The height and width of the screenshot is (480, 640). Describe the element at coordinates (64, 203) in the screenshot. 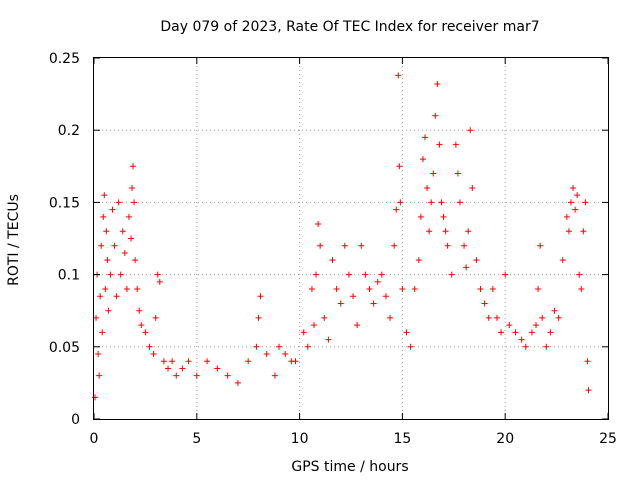

I see `y-tick-label: 0.15` at that location.